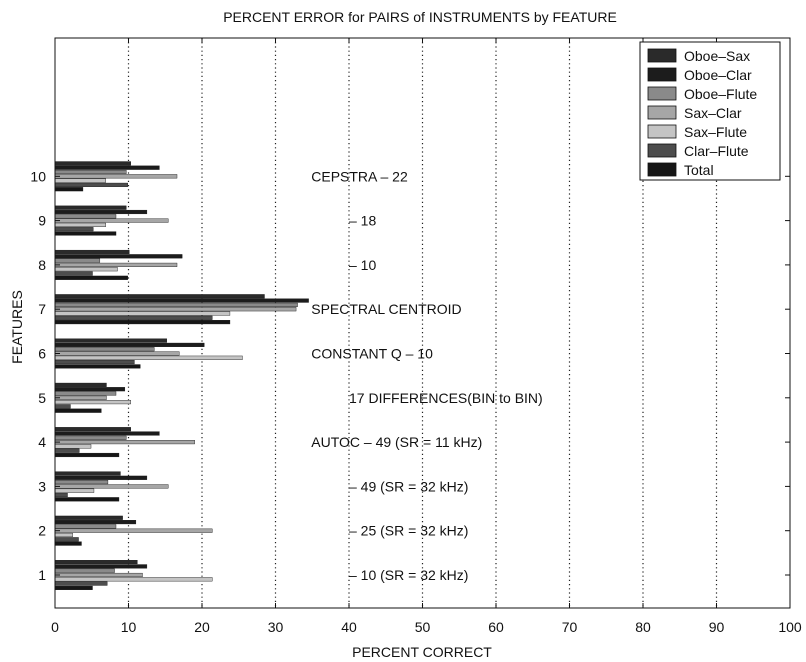 Image resolution: width=806 pixels, height=662 pixels. I want to click on y-tick-label: 9, so click(42, 221).